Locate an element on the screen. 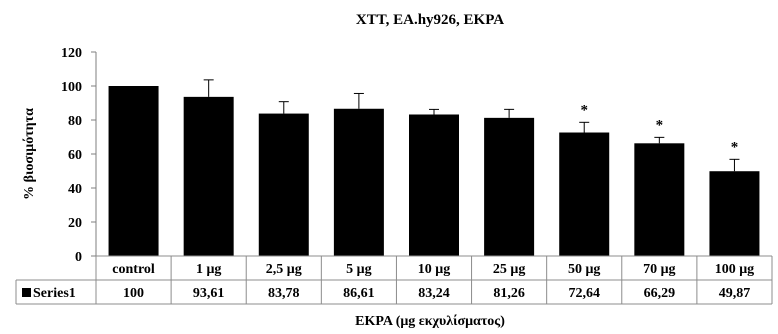 Image resolution: width=778 pixels, height=334 pixels. x-axis-label: EKPA (μg εκχυλίσματος) is located at coordinates (430, 321).